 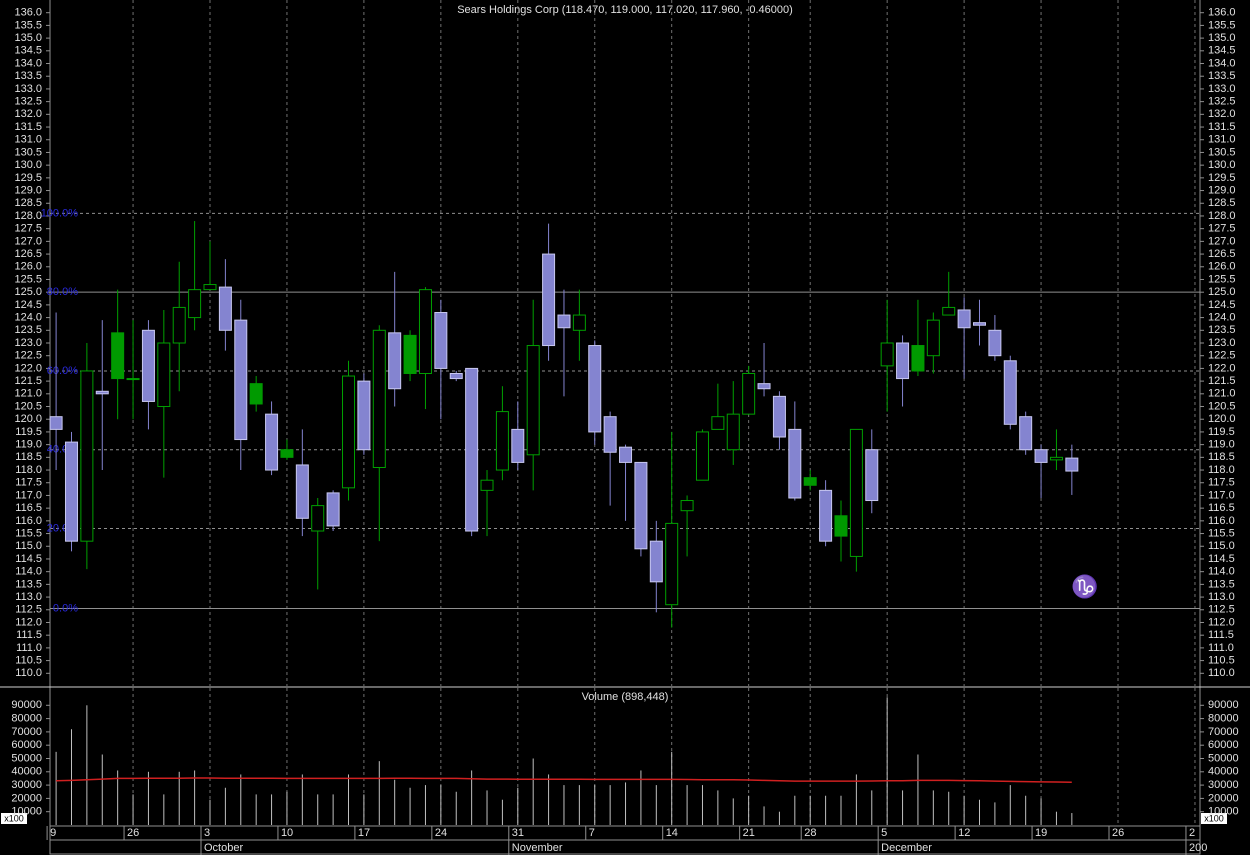 I want to click on y-tick-label: 112.5, so click(x=28, y=610).